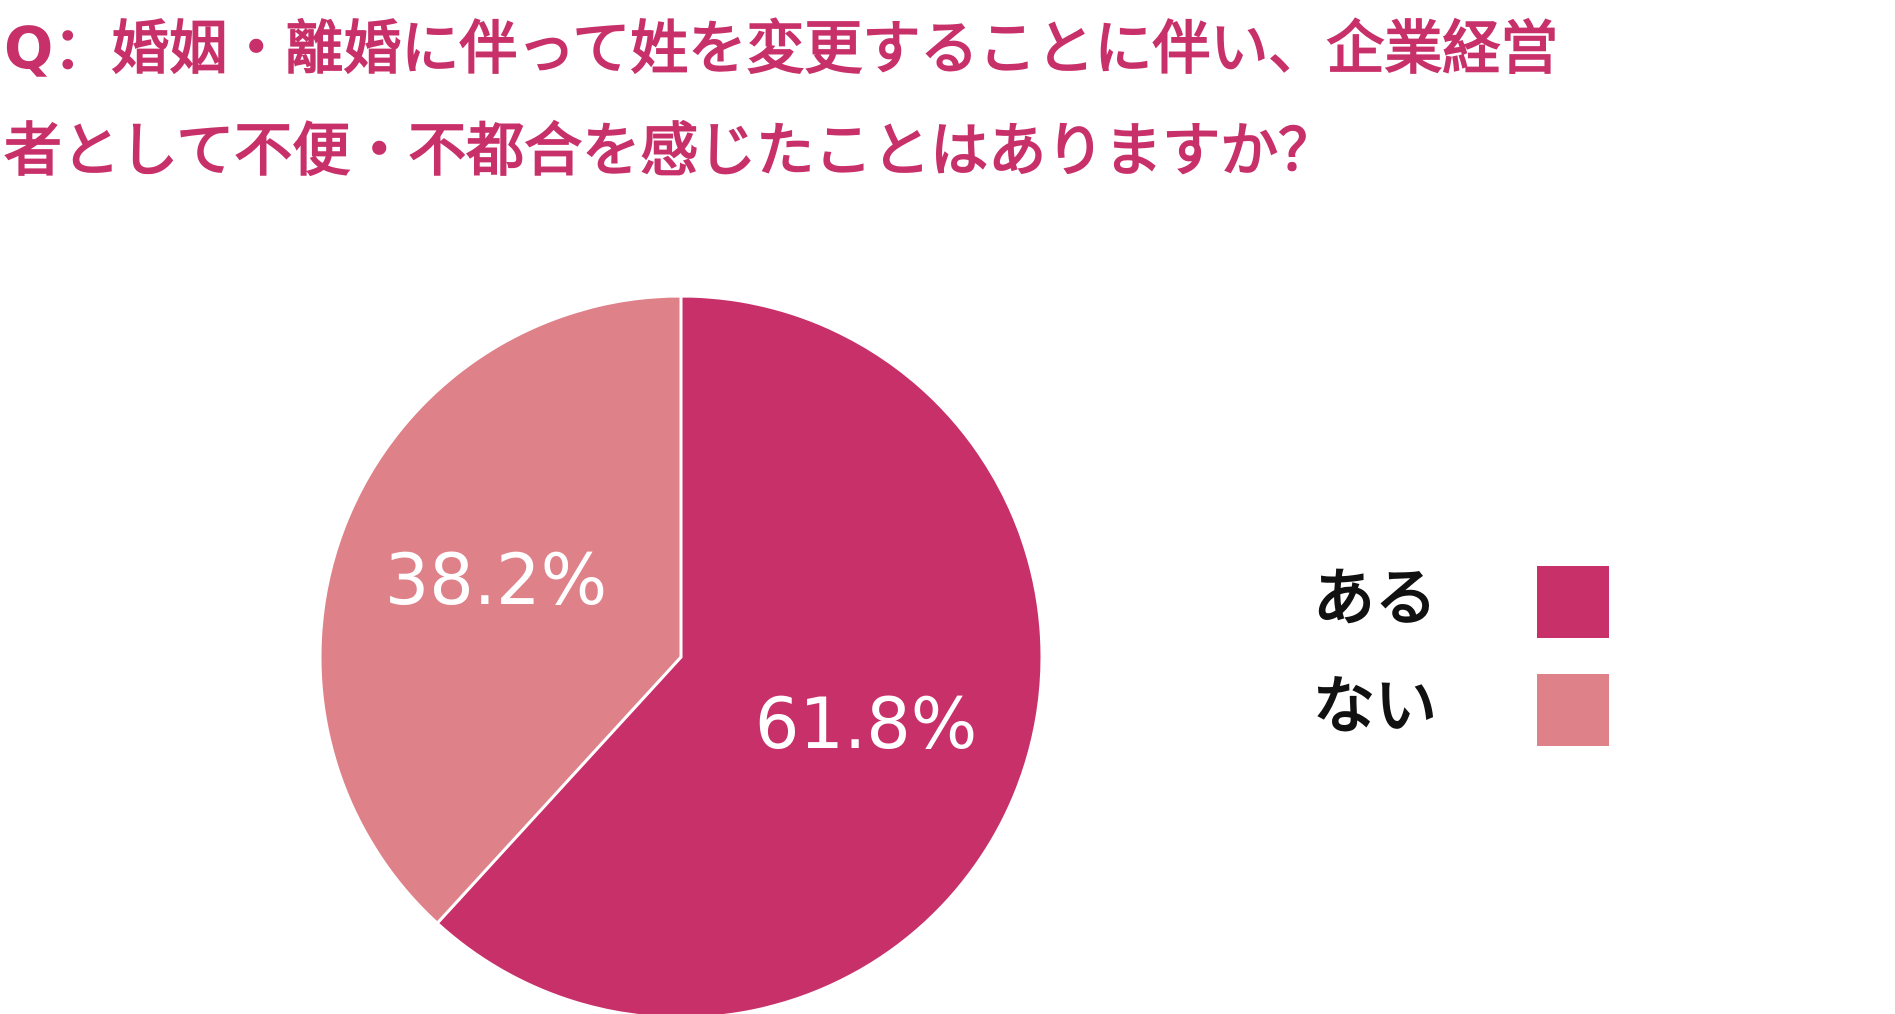  Describe the element at coordinates (866, 724) in the screenshot. I see `value-label: 61.8%` at that location.